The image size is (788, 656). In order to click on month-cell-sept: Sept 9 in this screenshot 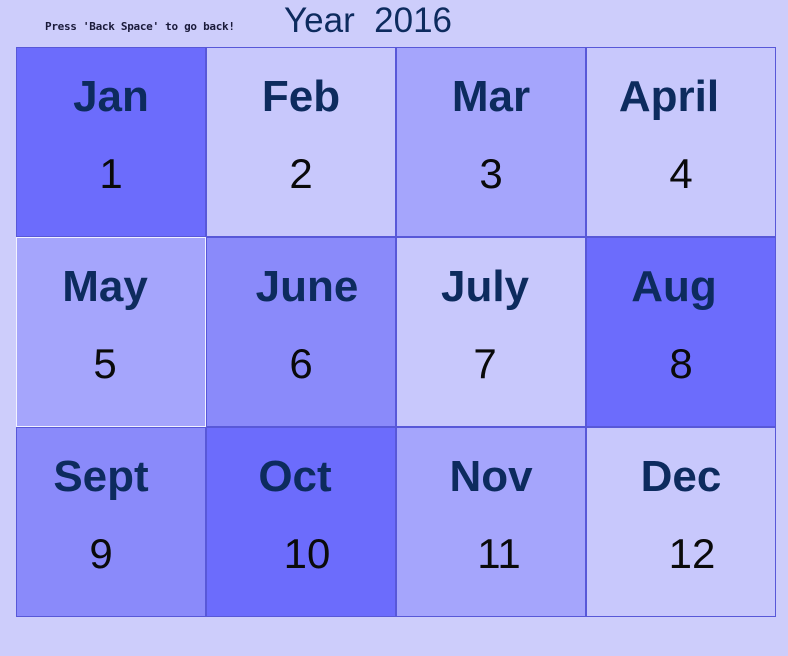, I will do `click(111, 522)`.